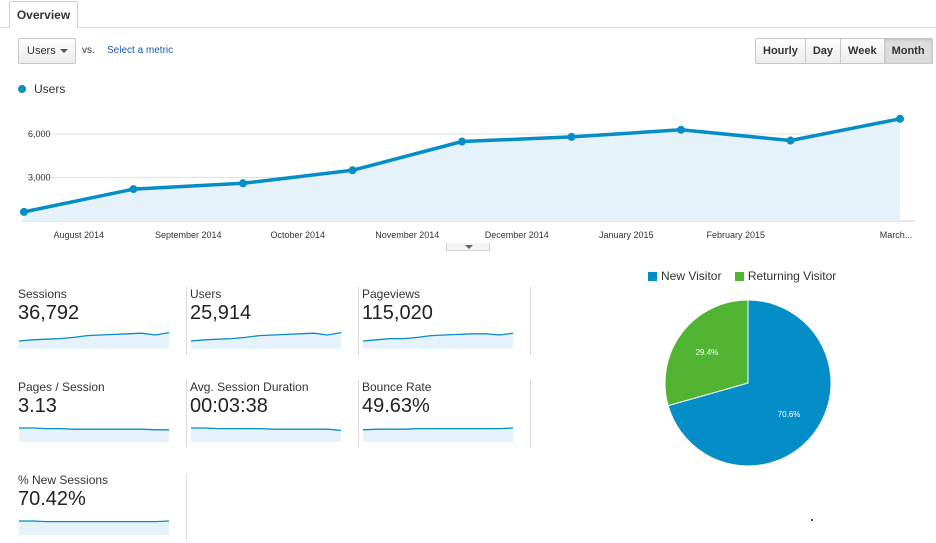  I want to click on pie-slice-returning-visitor, so click(706, 353).